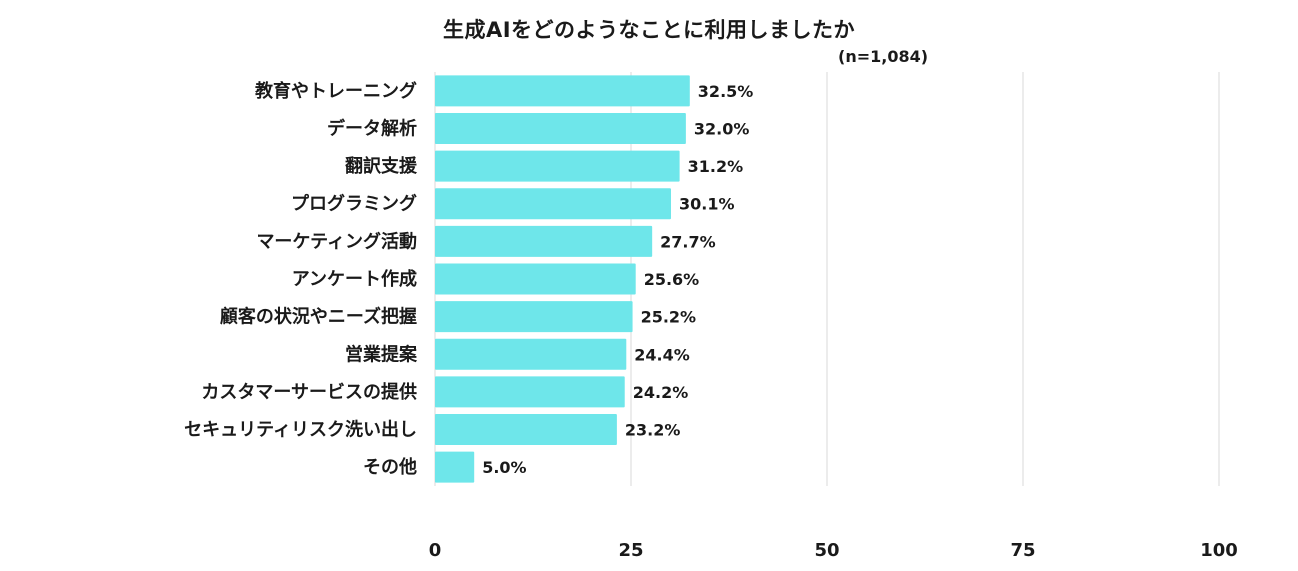 The height and width of the screenshot is (571, 1298). I want to click on data-label: 30.1%, so click(707, 204).